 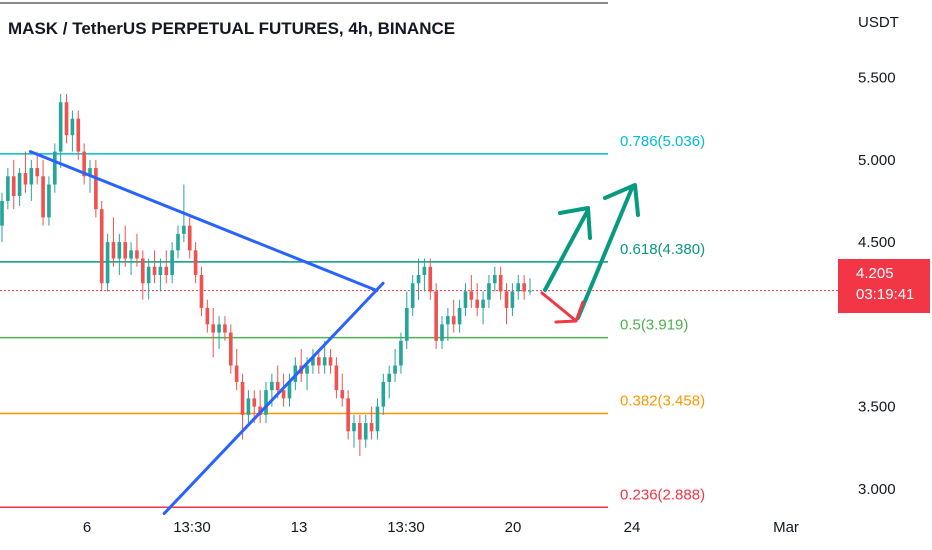 What do you see at coordinates (654, 325) in the screenshot?
I see `fib-label-0.5: 0.5(3.919)` at bounding box center [654, 325].